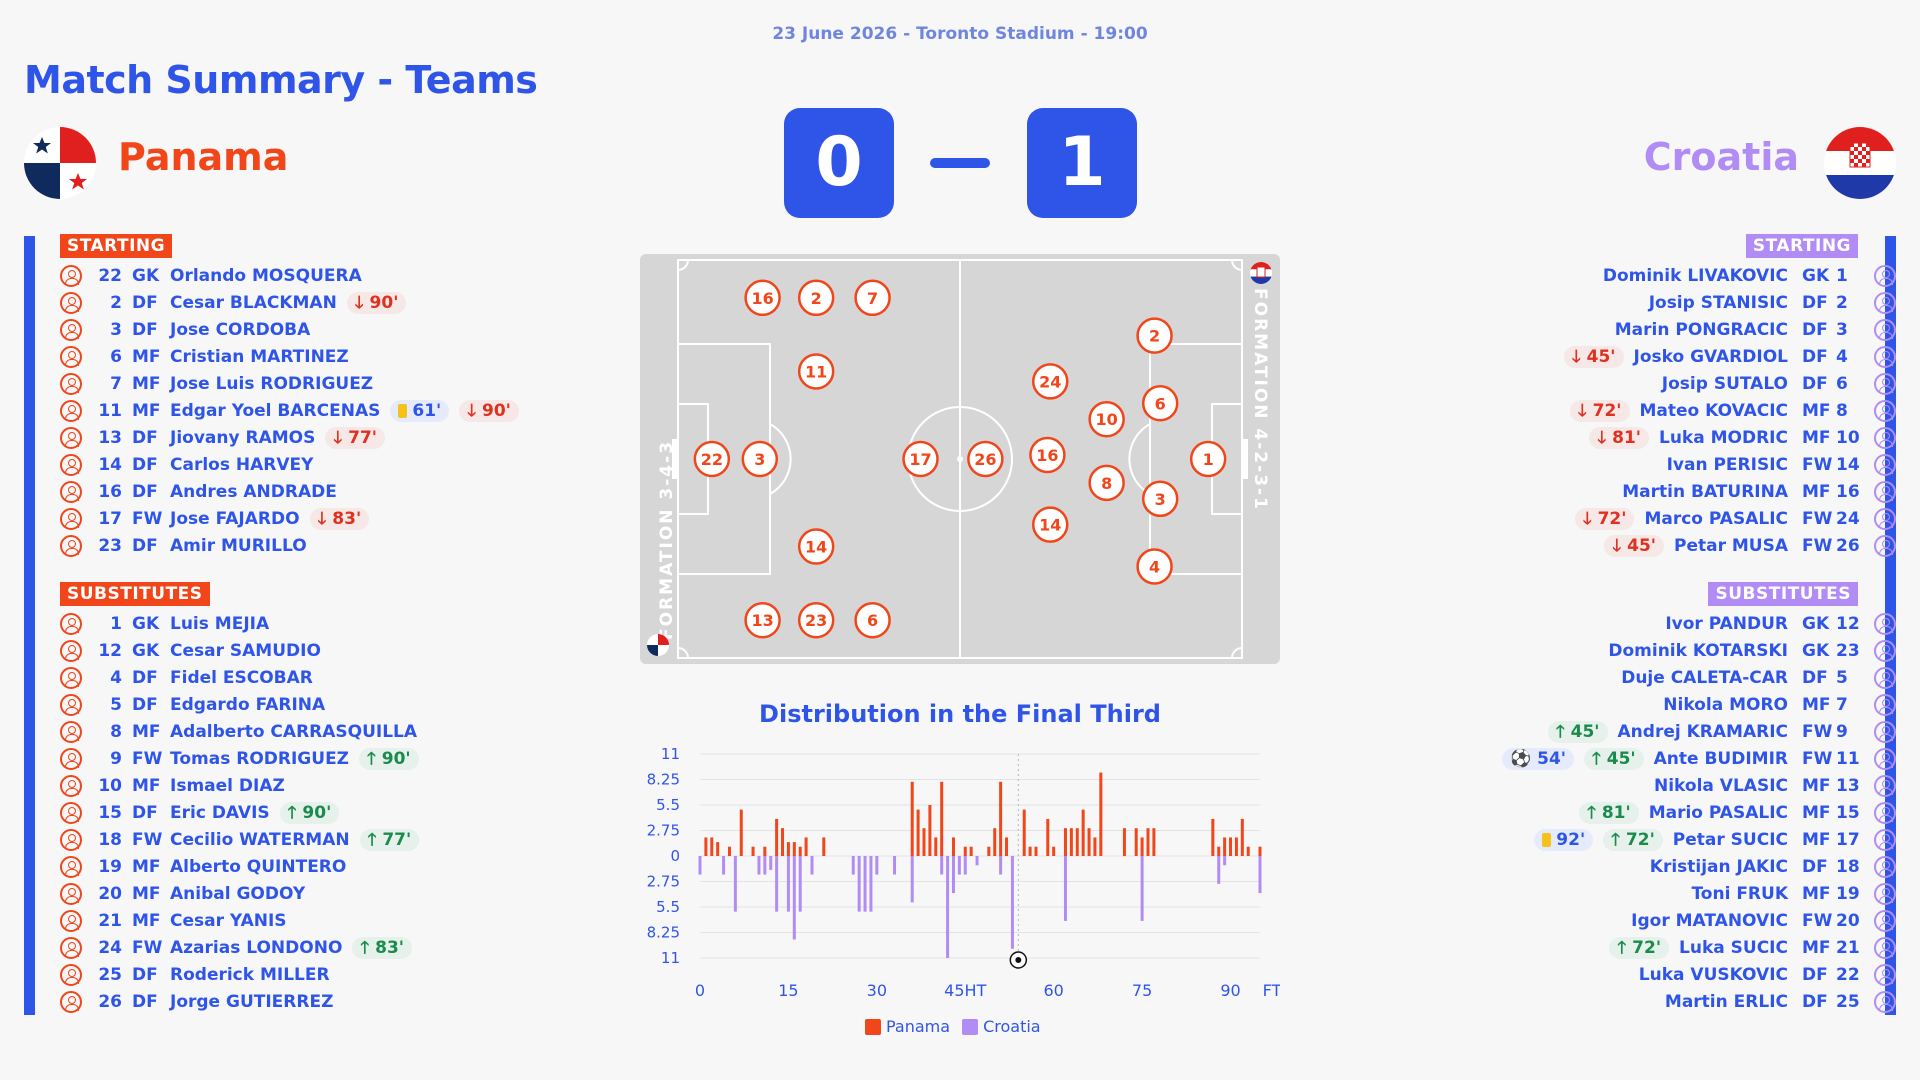  Describe the element at coordinates (1634, 545) in the screenshot. I see `event-badge-off: 🡓 45'` at that location.